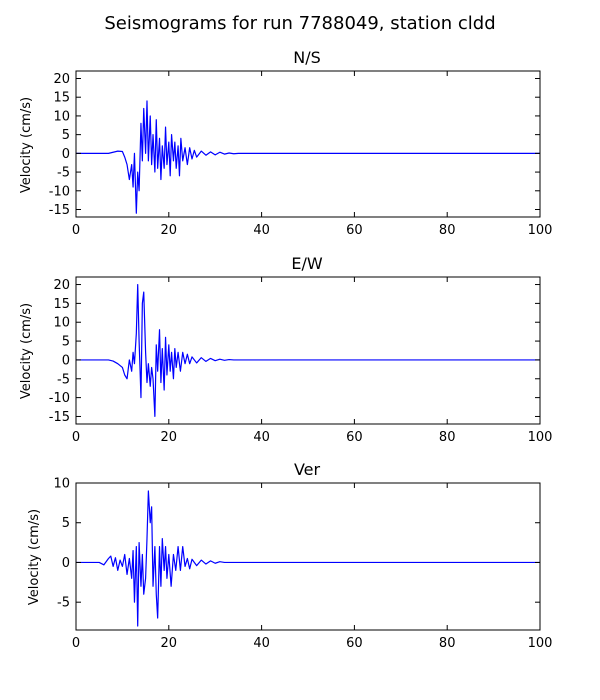  I want to click on panel-title: Ver, so click(307, 469).